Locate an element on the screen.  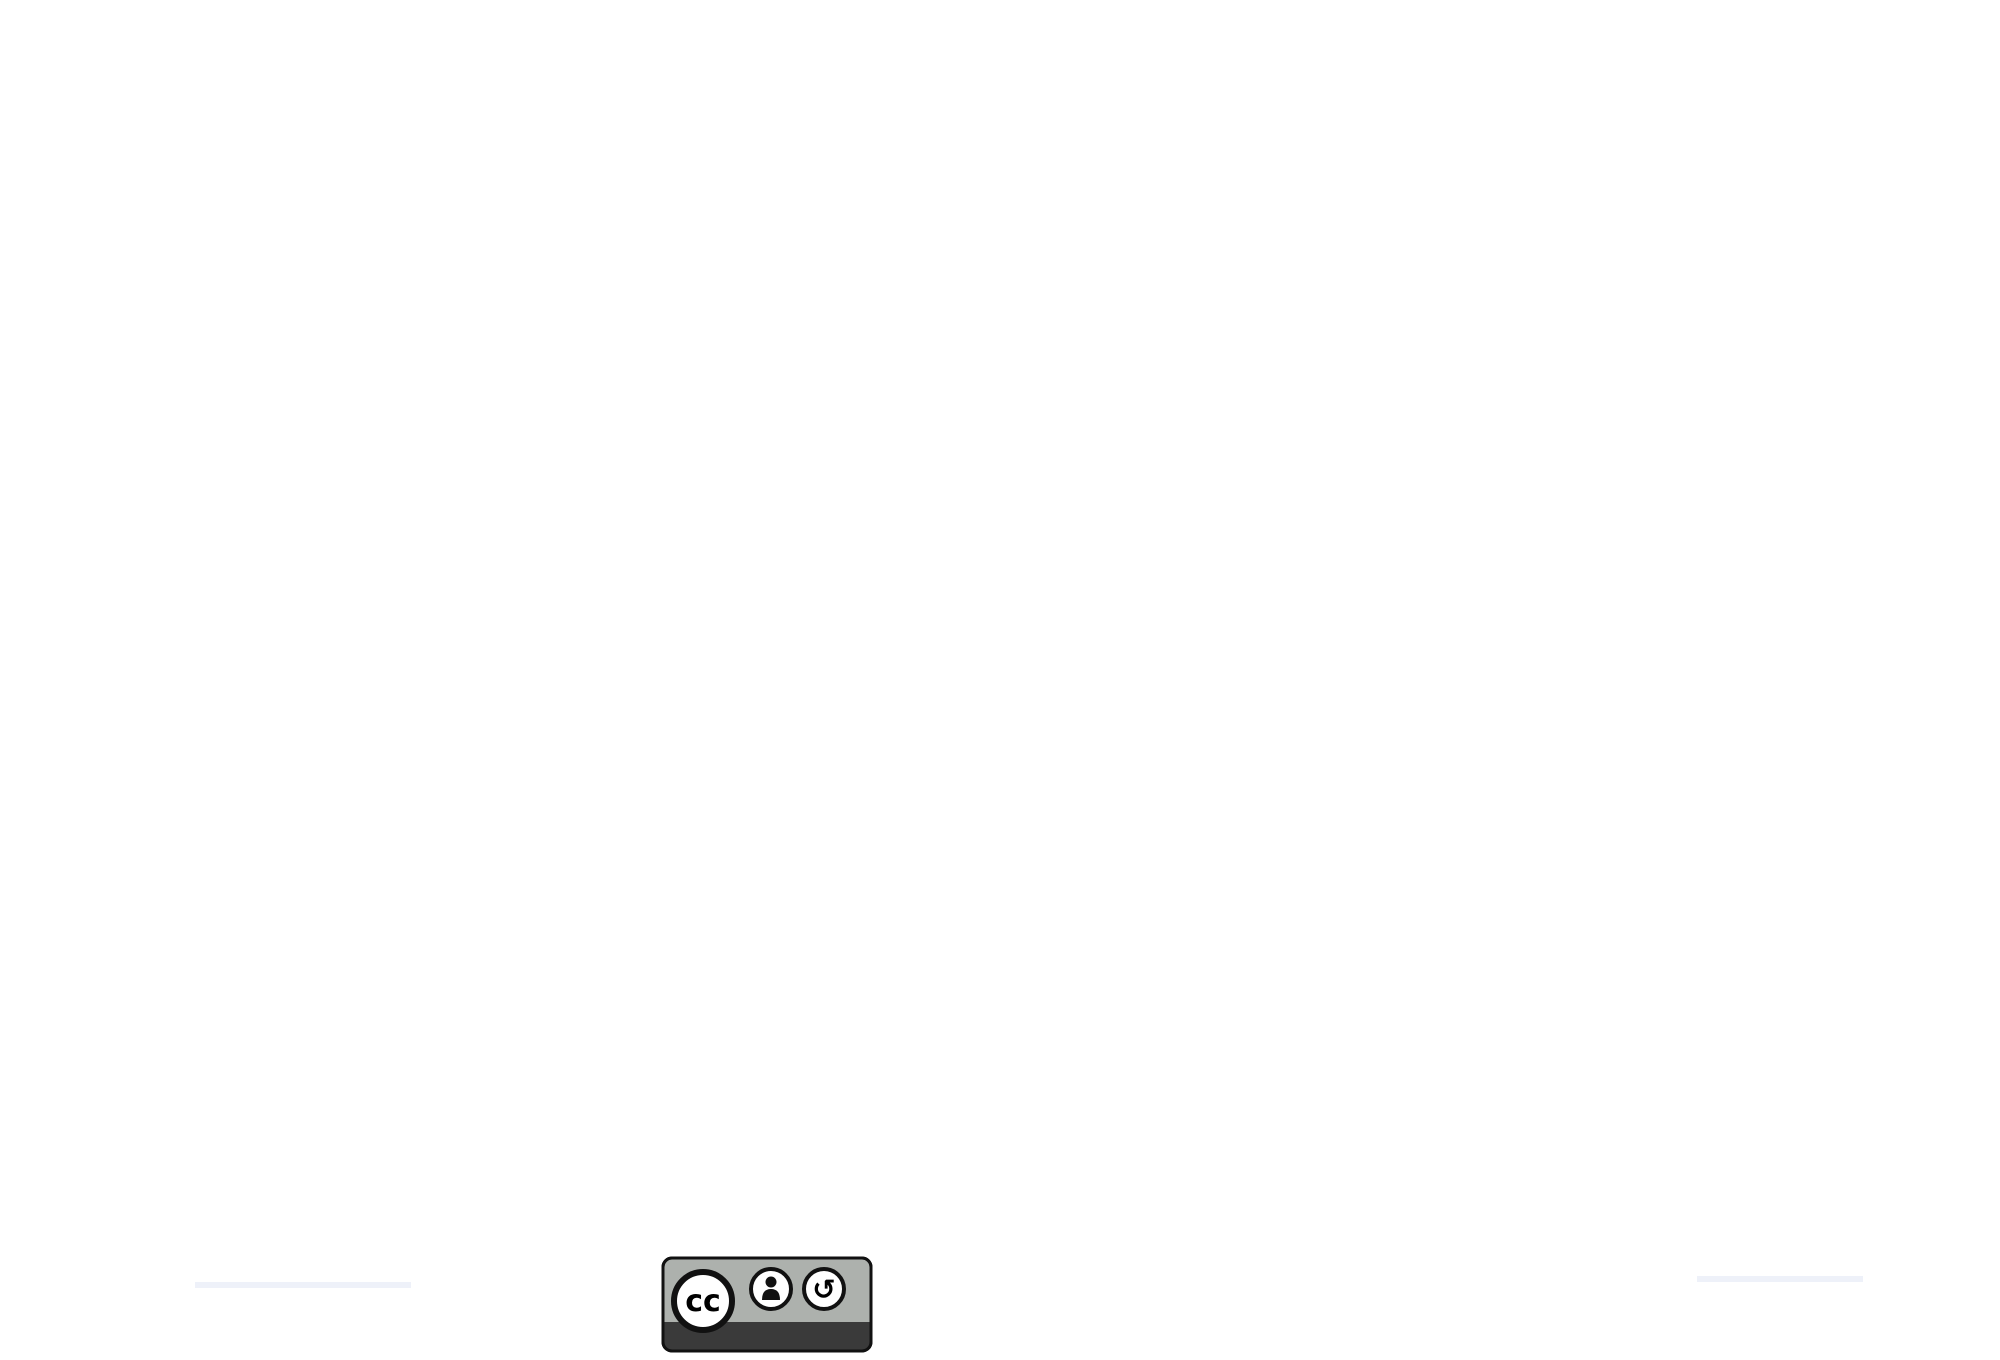
cc-icon is located at coordinates (703, 1301).